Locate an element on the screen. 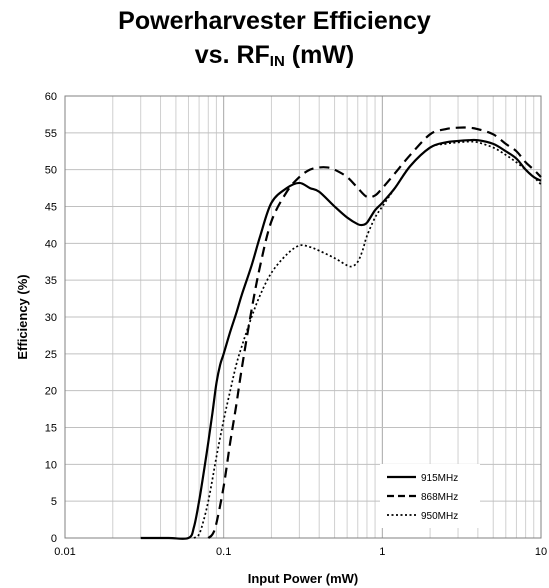 This screenshot has width=549, height=588. y-tick-label: 50 is located at coordinates (51, 171).